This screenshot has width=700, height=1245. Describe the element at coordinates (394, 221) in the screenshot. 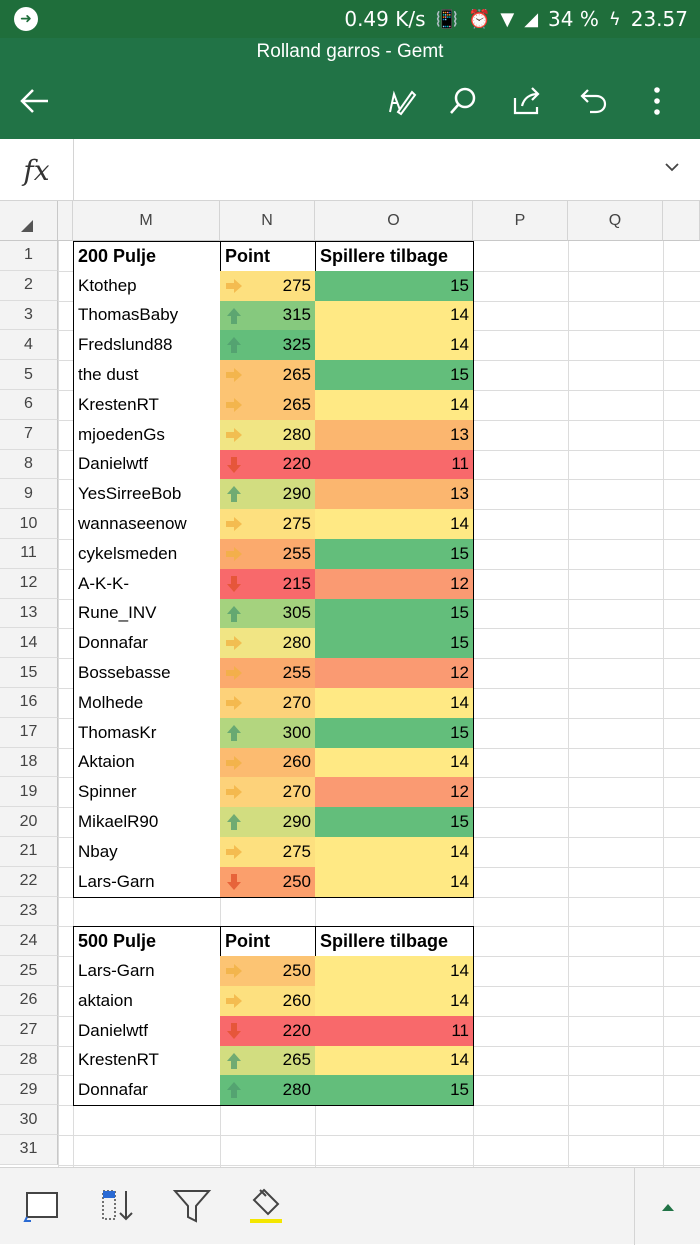

I see `column-header-o: O` at that location.